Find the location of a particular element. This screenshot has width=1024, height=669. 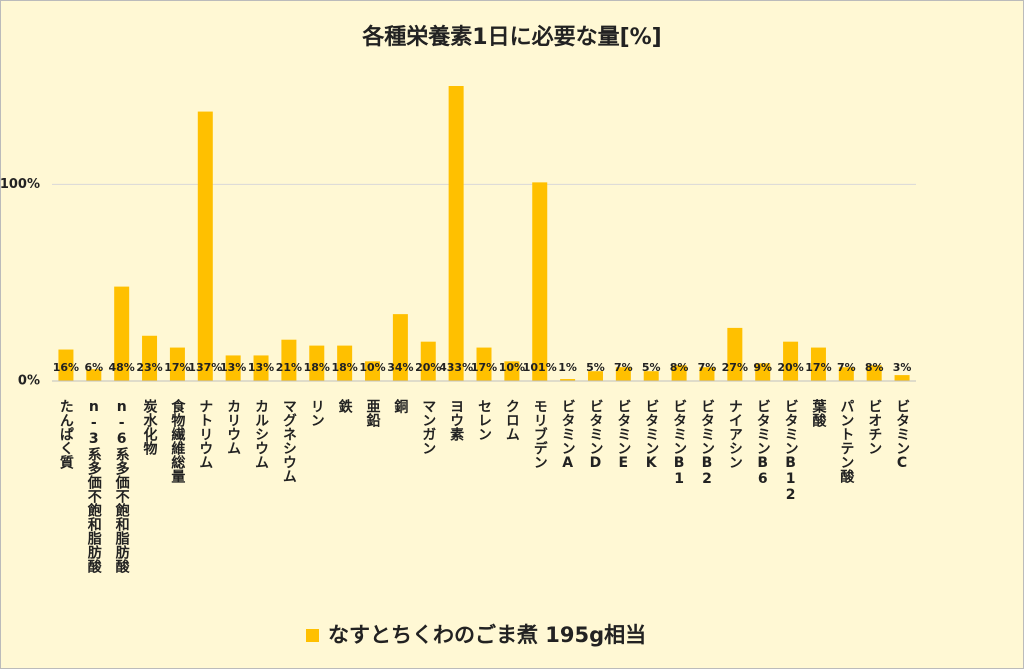

x-tick-label: 亜鉛 is located at coordinates (373, 413).